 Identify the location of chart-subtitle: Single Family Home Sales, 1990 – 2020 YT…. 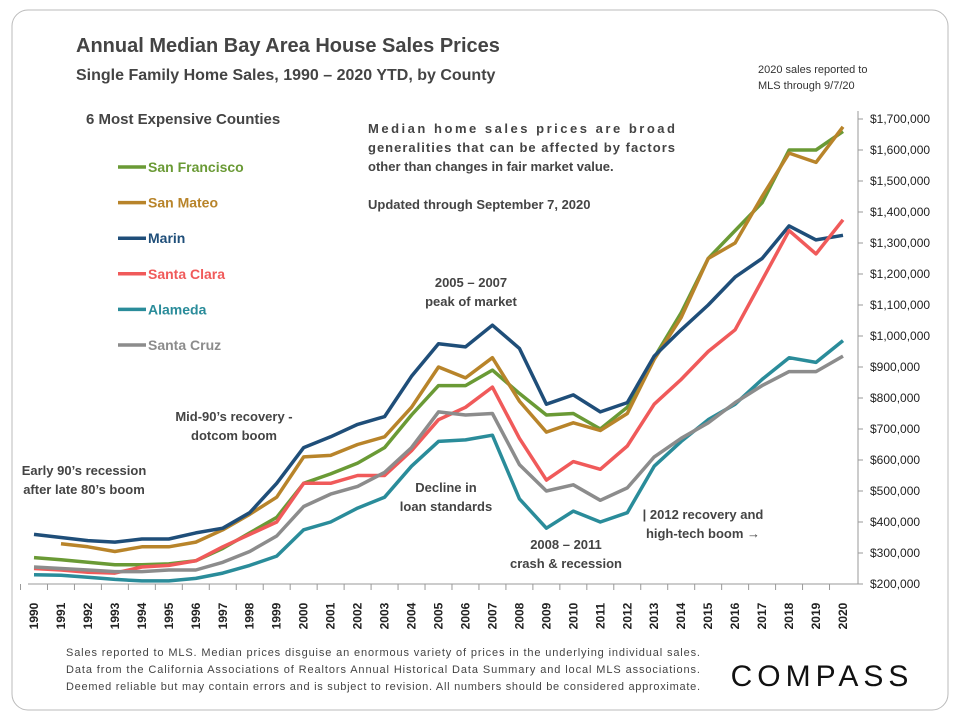
(286, 75).